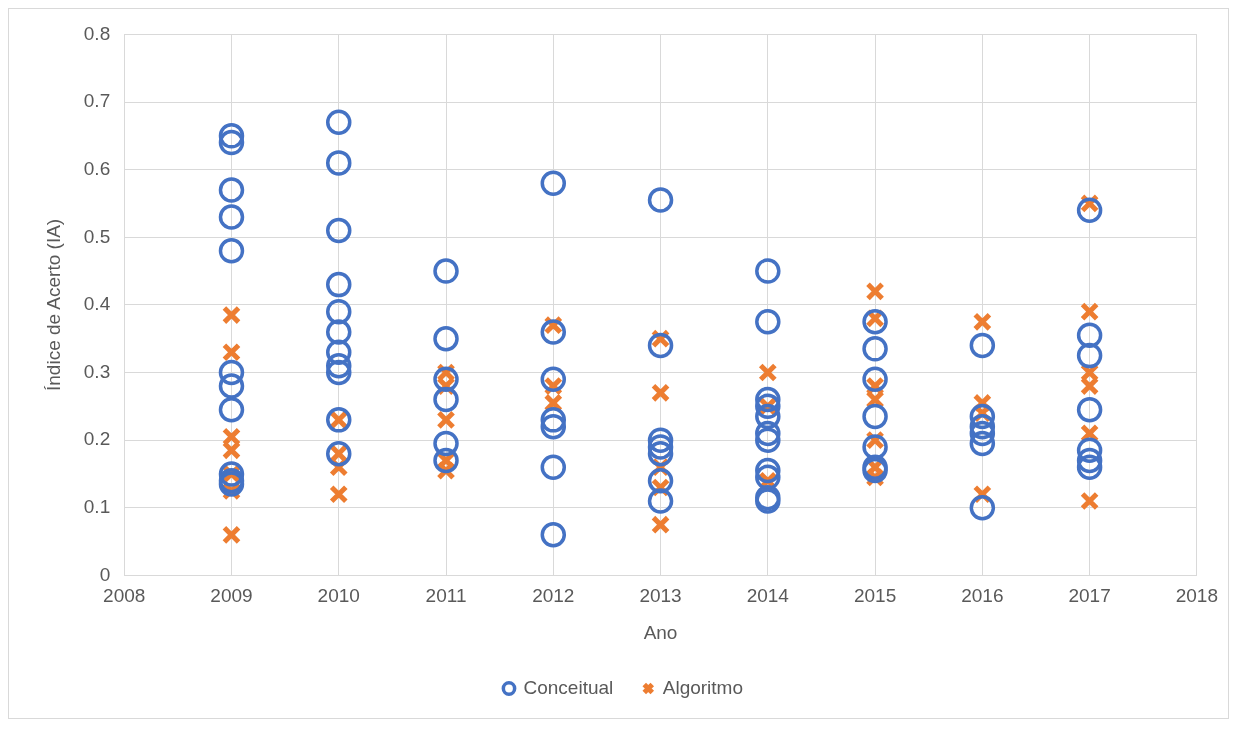  Describe the element at coordinates (97, 371) in the screenshot. I see `y-tick-label: 0.3` at that location.